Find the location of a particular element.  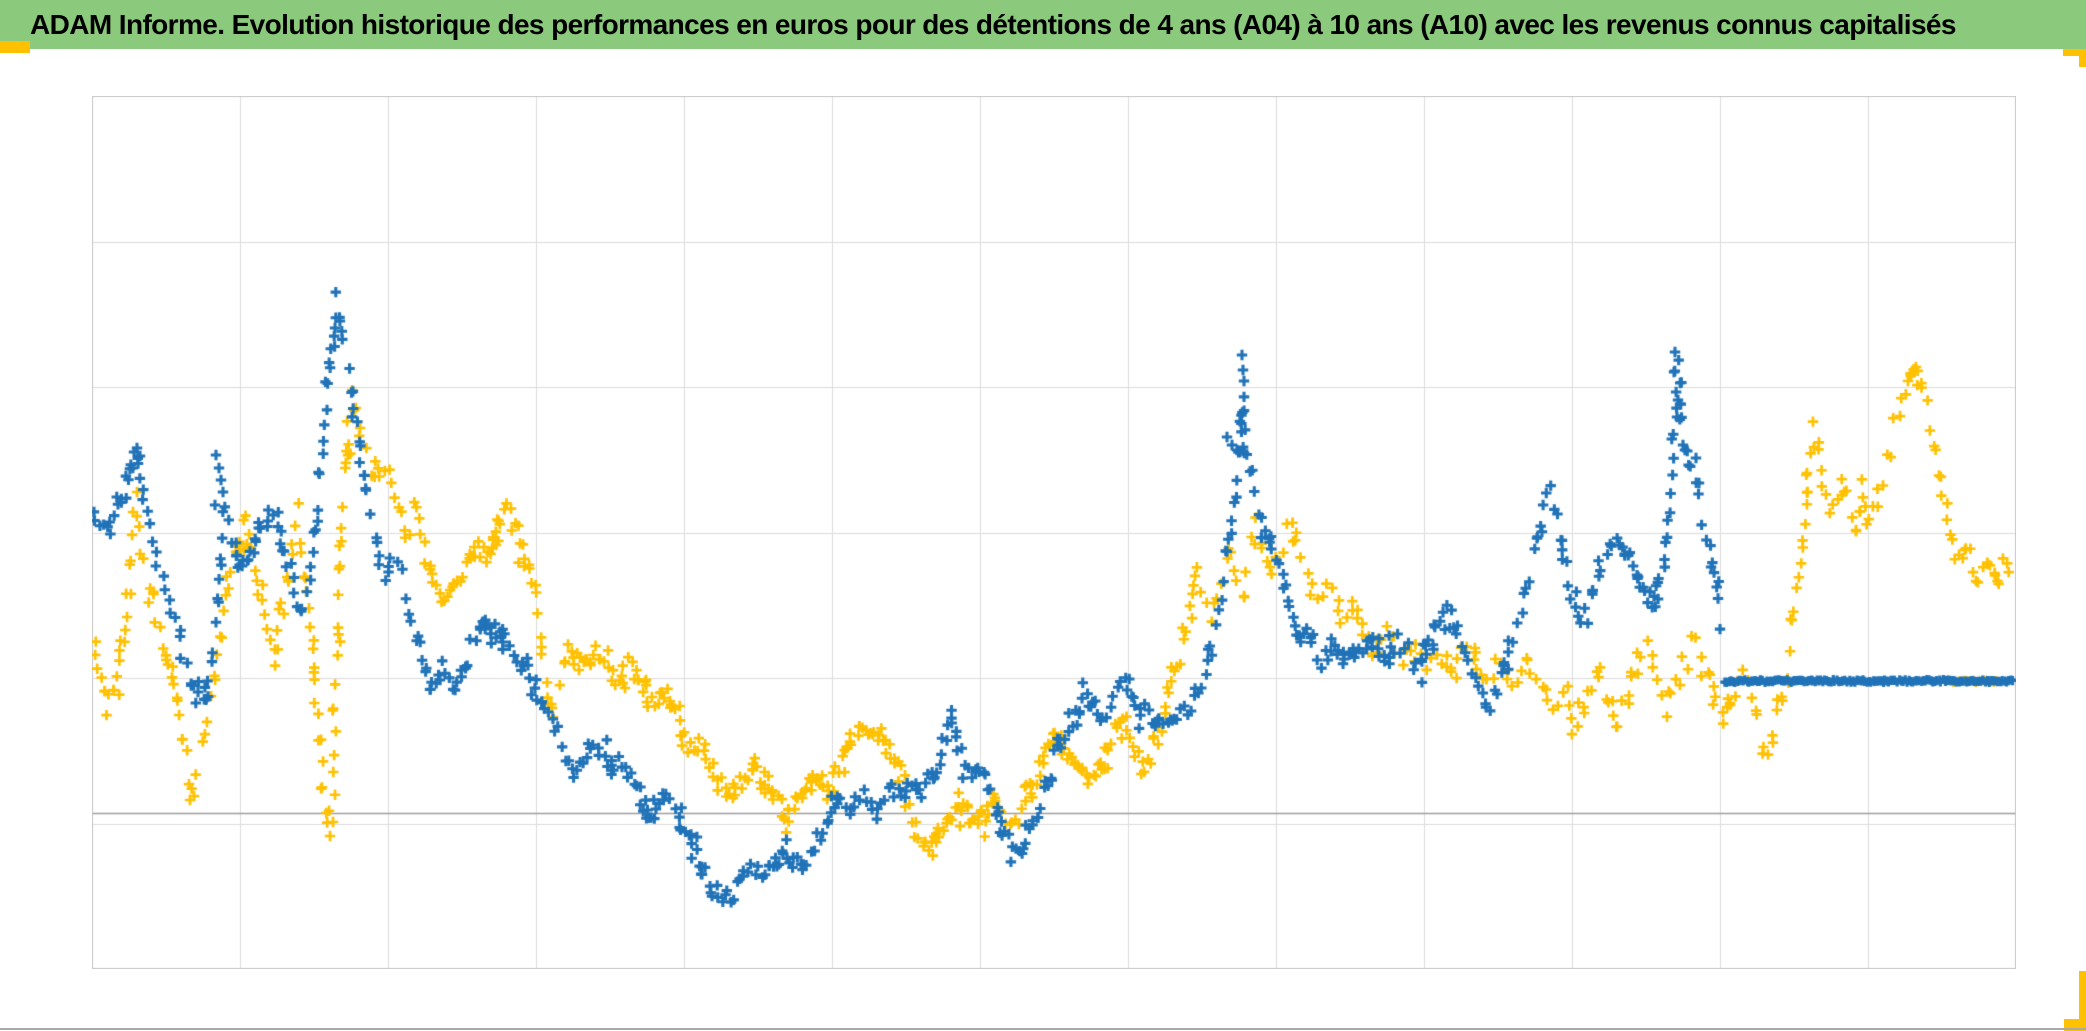

accent-bottom-left-bar is located at coordinates (15, 47).